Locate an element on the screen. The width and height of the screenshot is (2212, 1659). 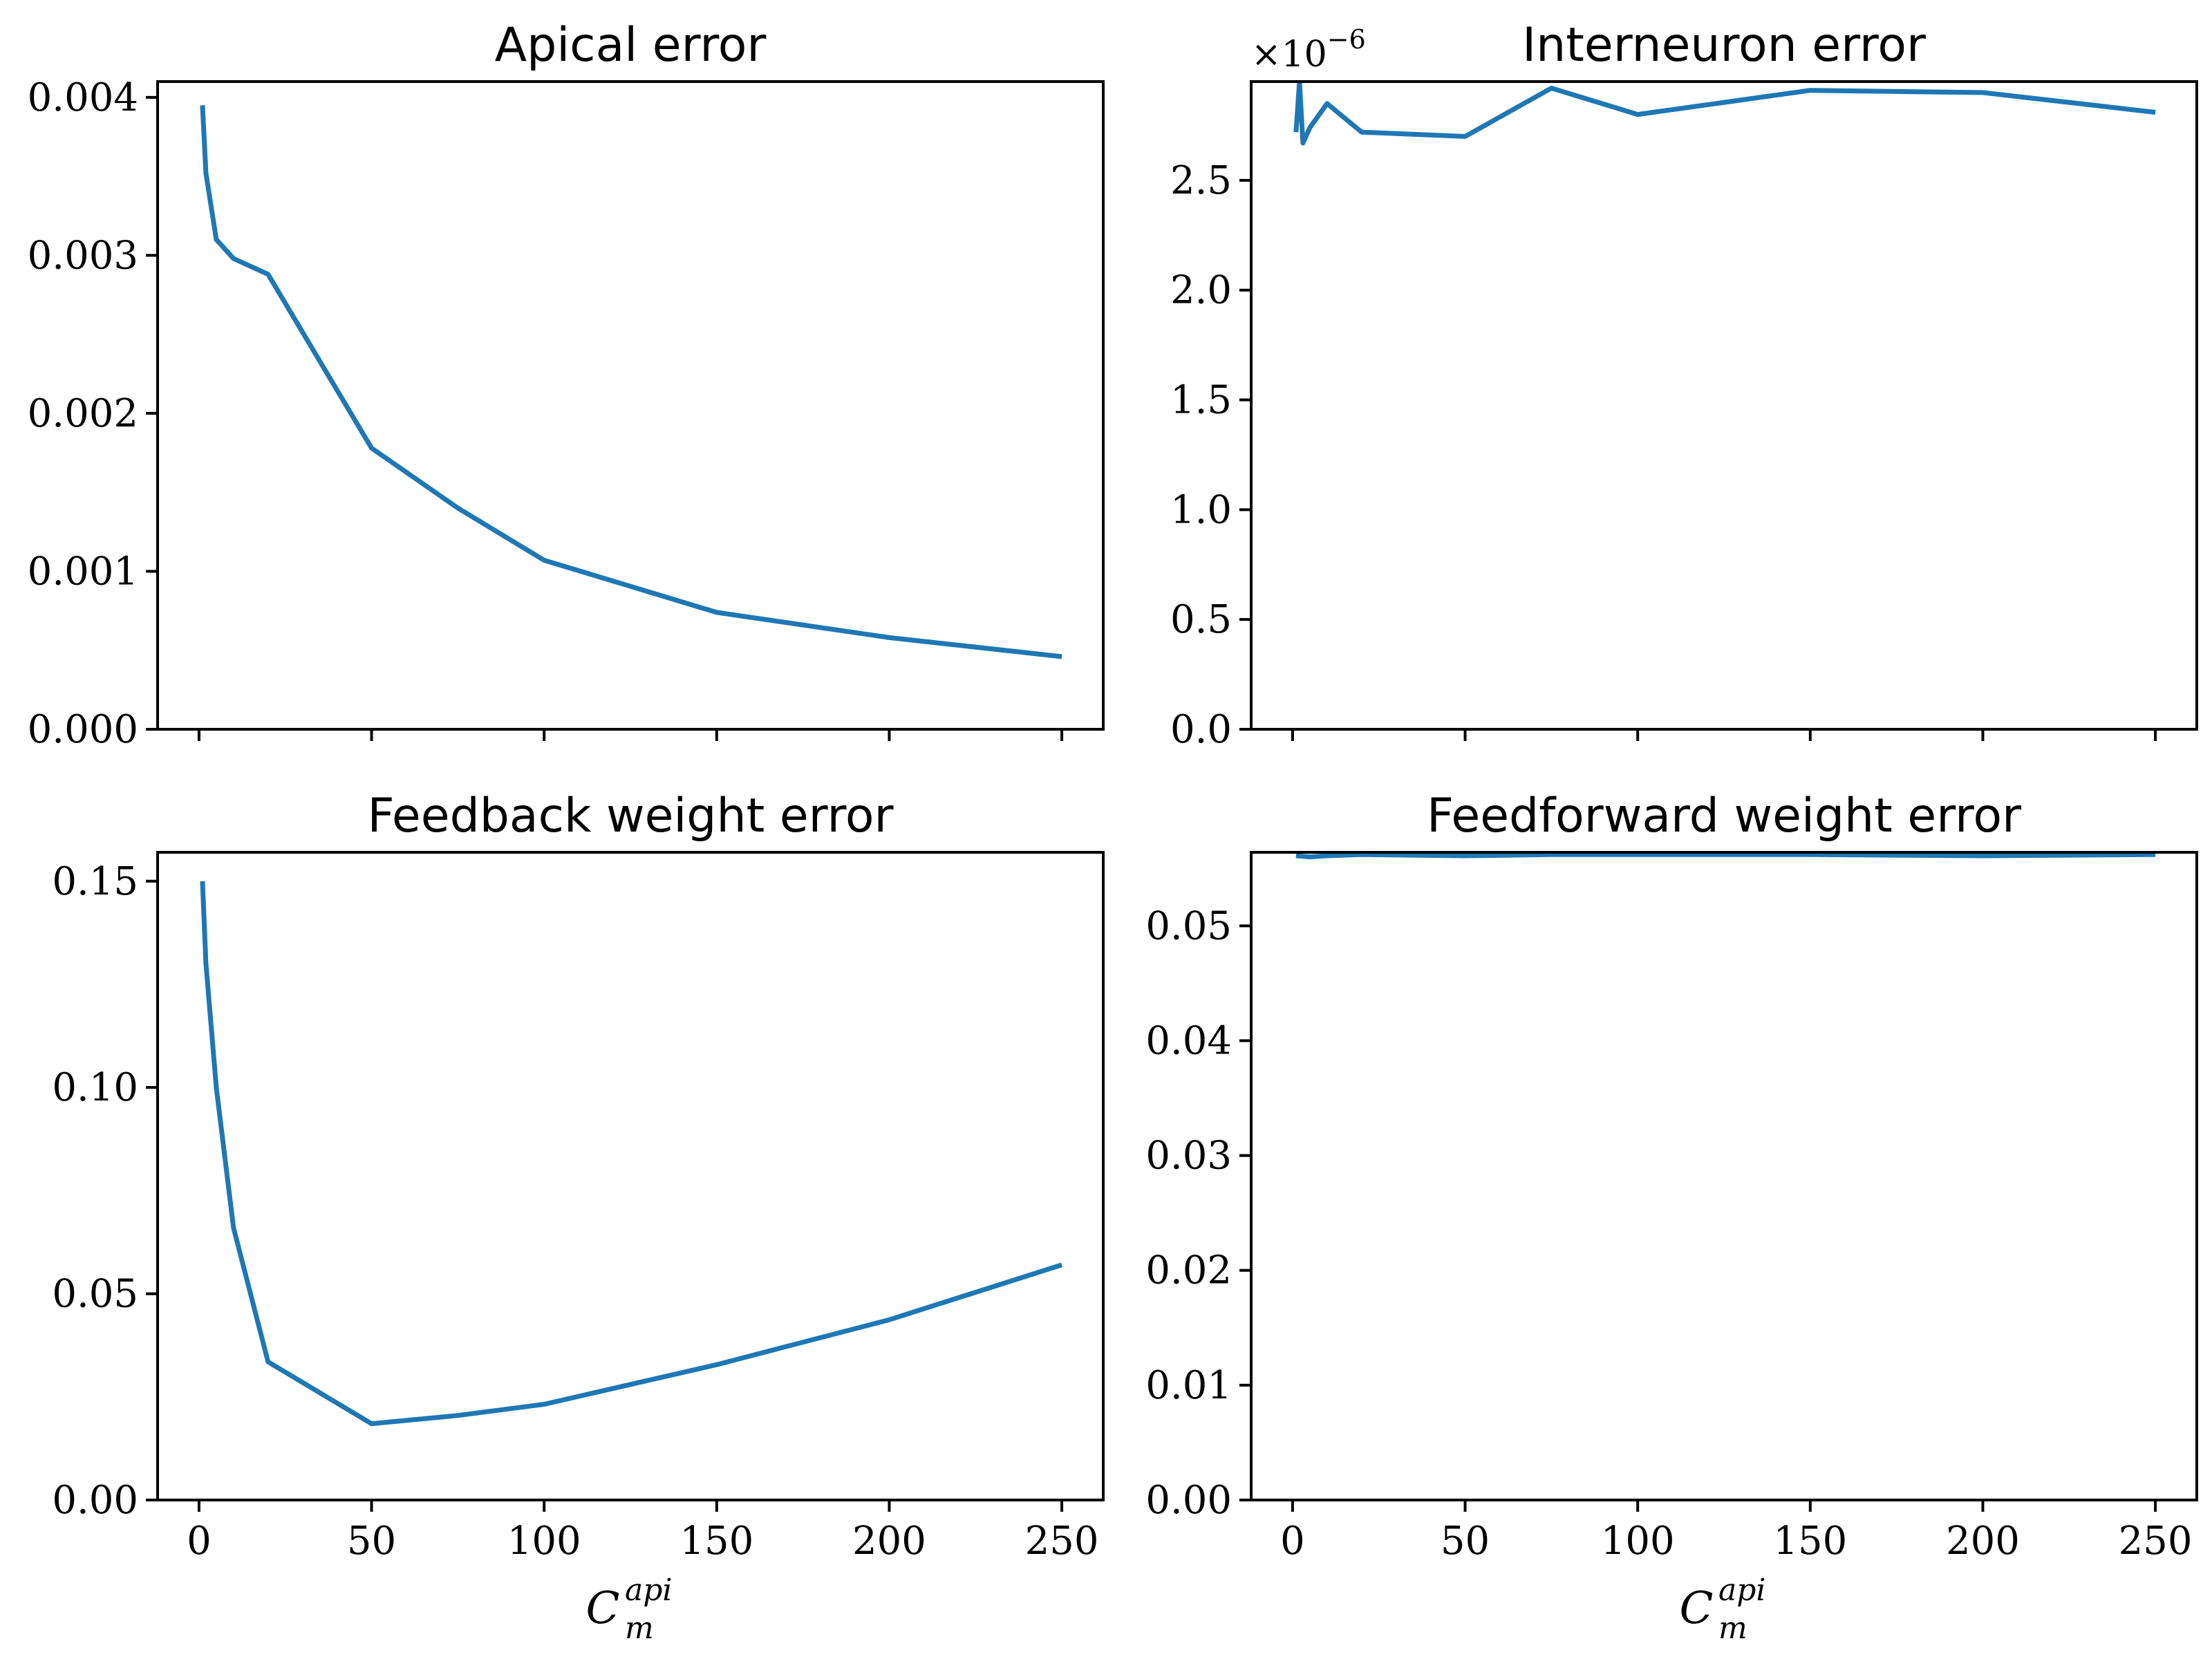
y-tick-label: 0.10 is located at coordinates (95, 1087).